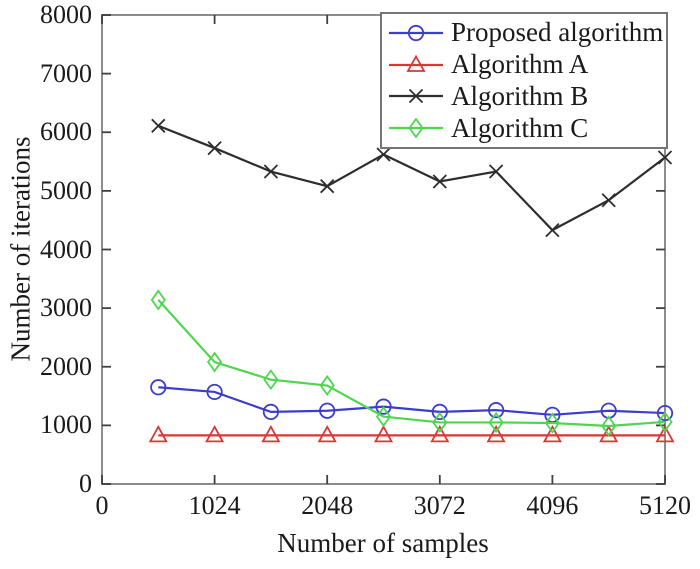  I want to click on line-diamond-marker-icon, so click(416, 128).